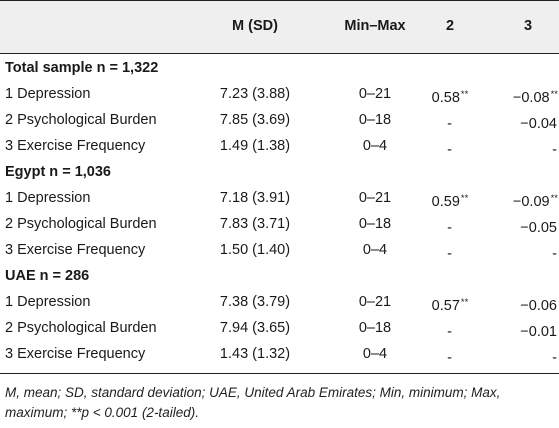 The image size is (559, 428). I want to click on section-title: Egypt n = 1,036, so click(58, 172).